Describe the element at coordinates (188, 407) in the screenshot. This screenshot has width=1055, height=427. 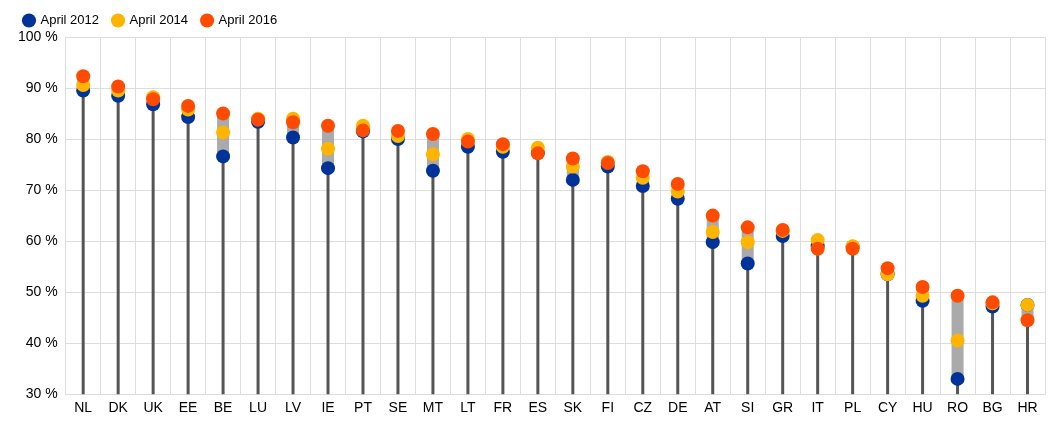
I see `x-tick-label: EE` at that location.